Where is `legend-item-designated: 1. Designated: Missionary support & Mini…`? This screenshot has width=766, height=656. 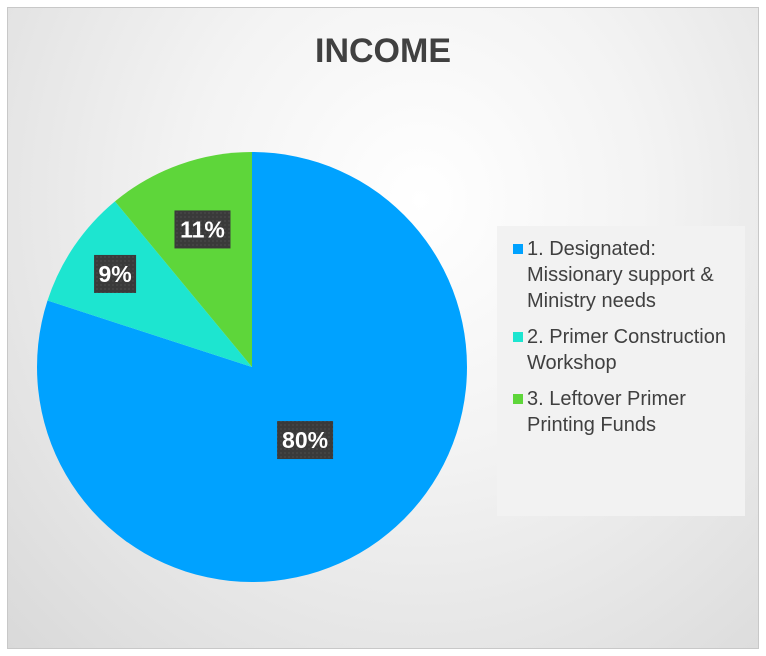 legend-item-designated: 1. Designated: Missionary support & Mini… is located at coordinates (626, 275).